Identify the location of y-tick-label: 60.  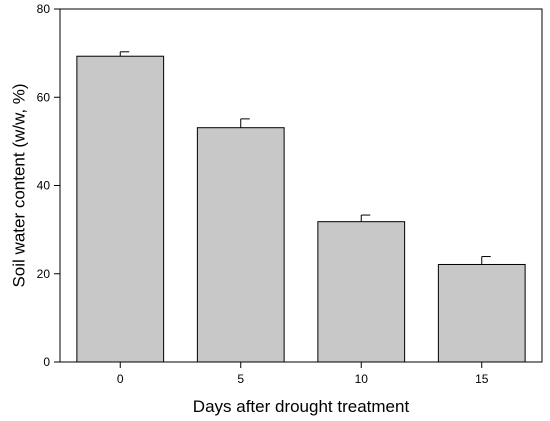
(44, 97).